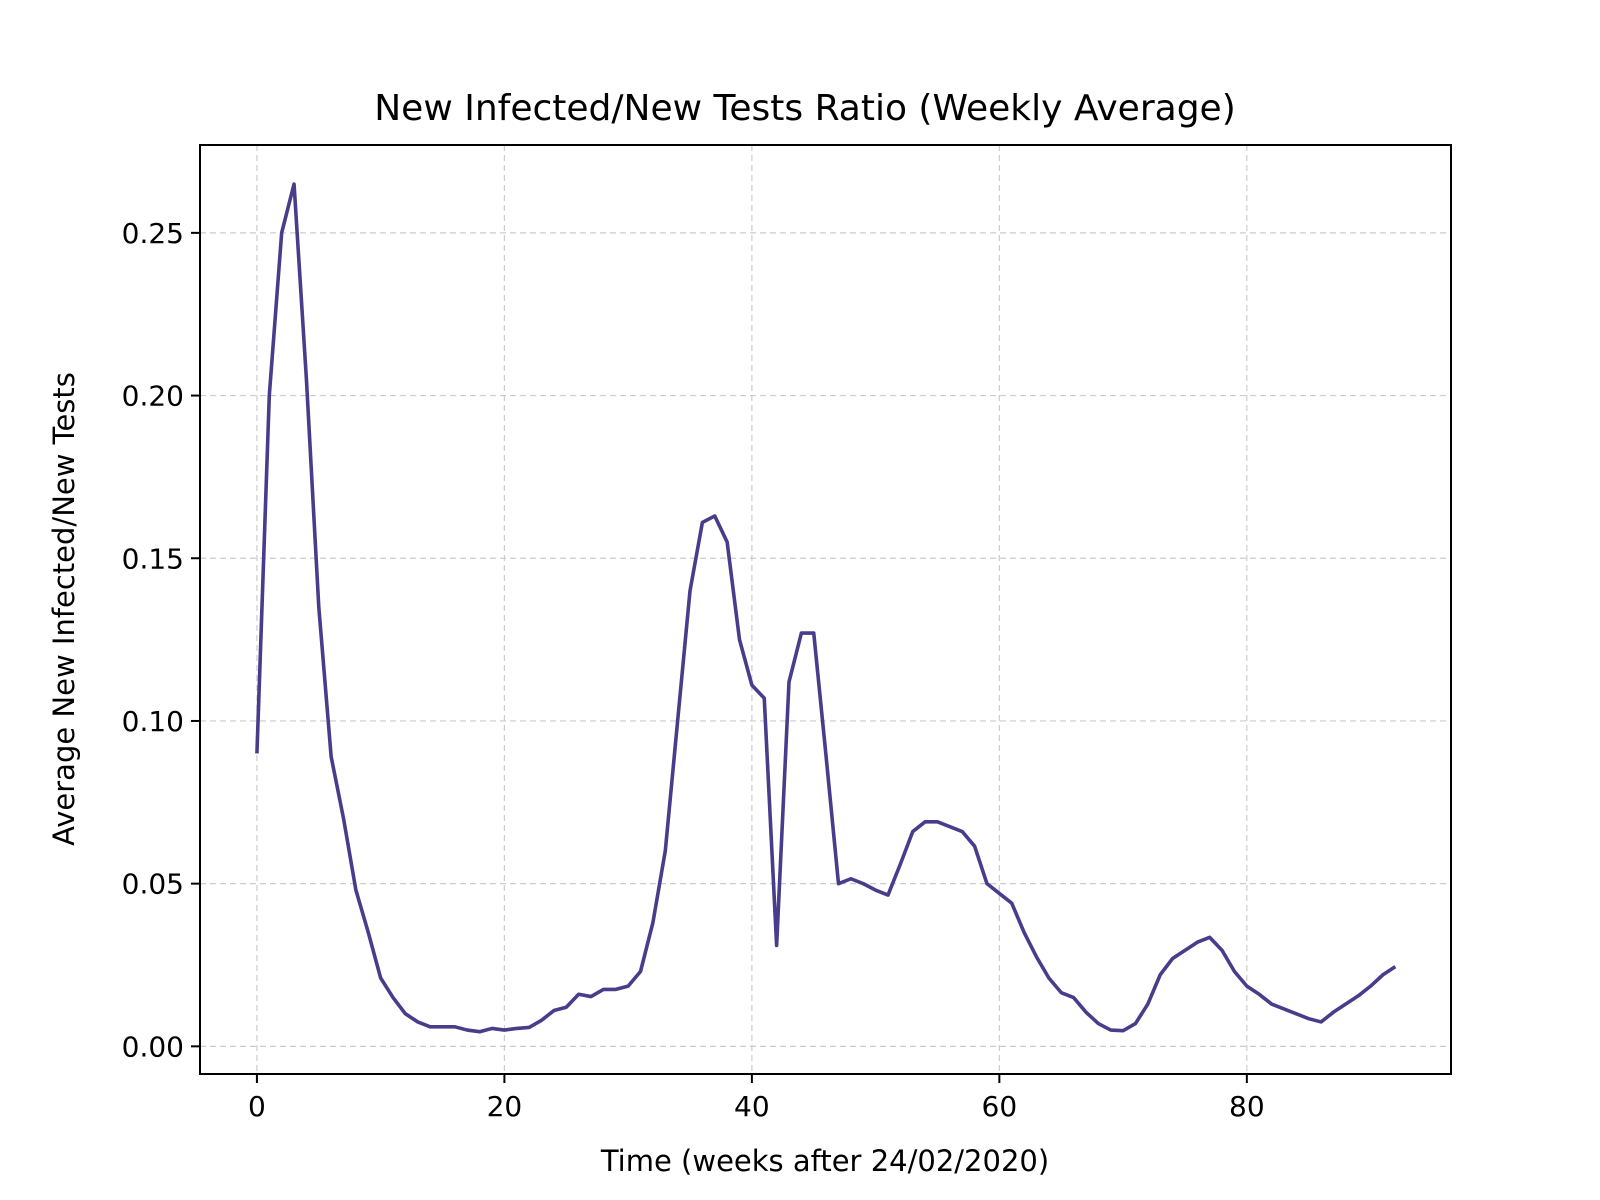  I want to click on x-tick-label: 40, so click(752, 1106).